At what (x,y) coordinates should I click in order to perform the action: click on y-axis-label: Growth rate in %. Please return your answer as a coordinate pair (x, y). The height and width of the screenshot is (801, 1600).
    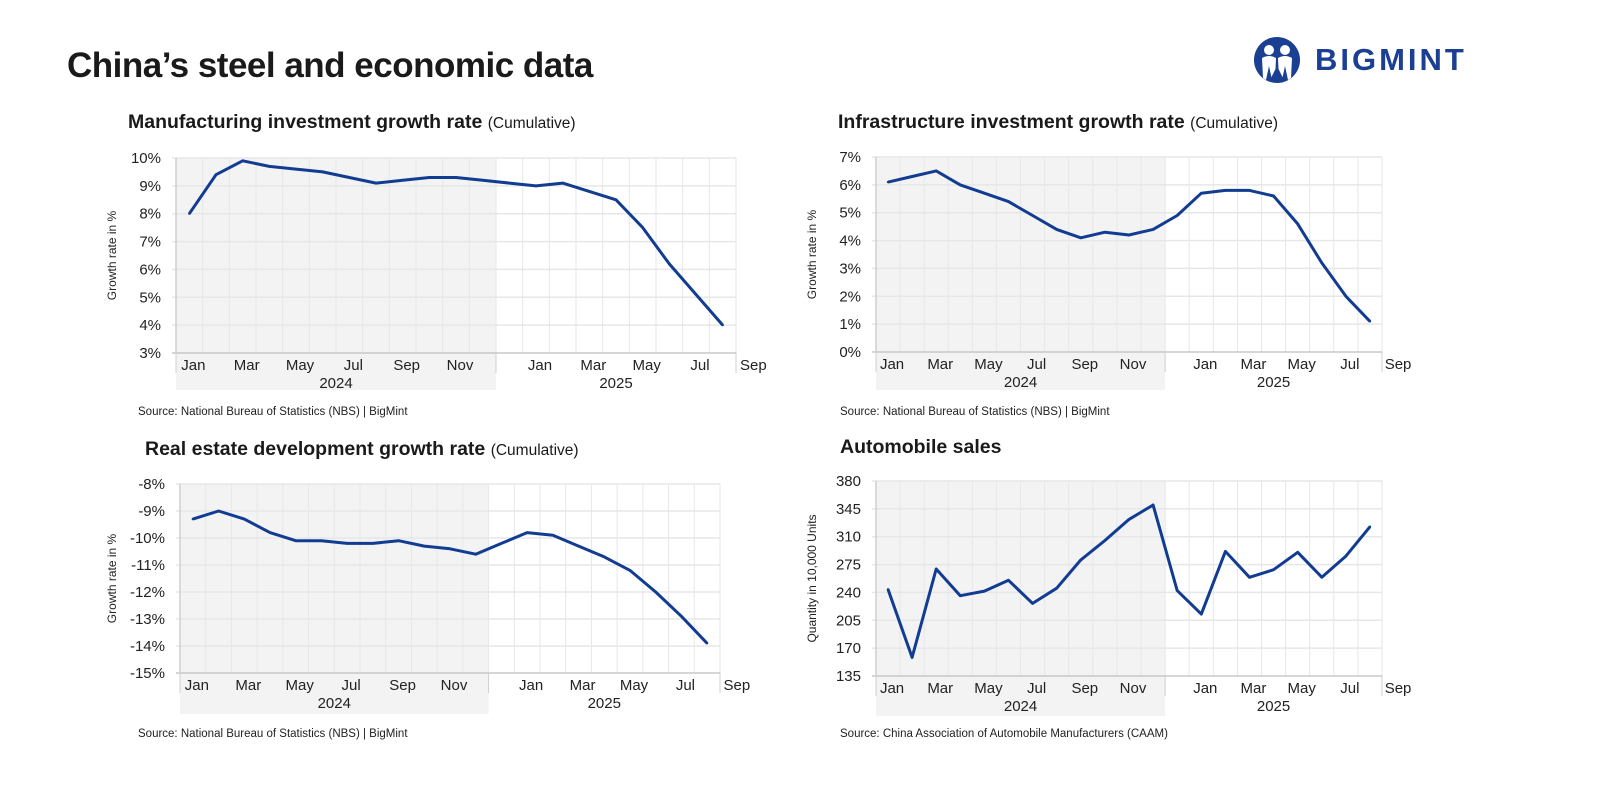
    Looking at the image, I should click on (812, 254).